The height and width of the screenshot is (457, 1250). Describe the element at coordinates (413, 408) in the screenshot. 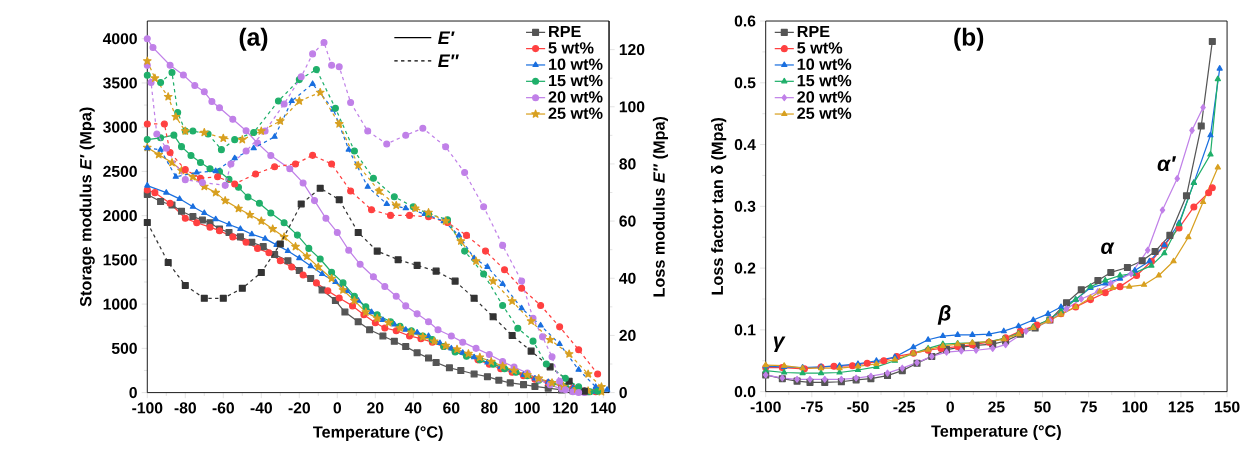

I see `x-tick-label: 40` at that location.